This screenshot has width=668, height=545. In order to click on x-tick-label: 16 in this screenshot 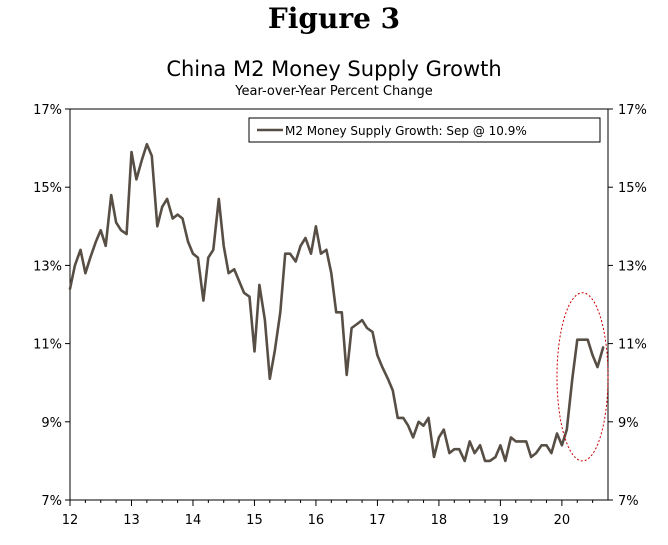, I will do `click(316, 520)`.